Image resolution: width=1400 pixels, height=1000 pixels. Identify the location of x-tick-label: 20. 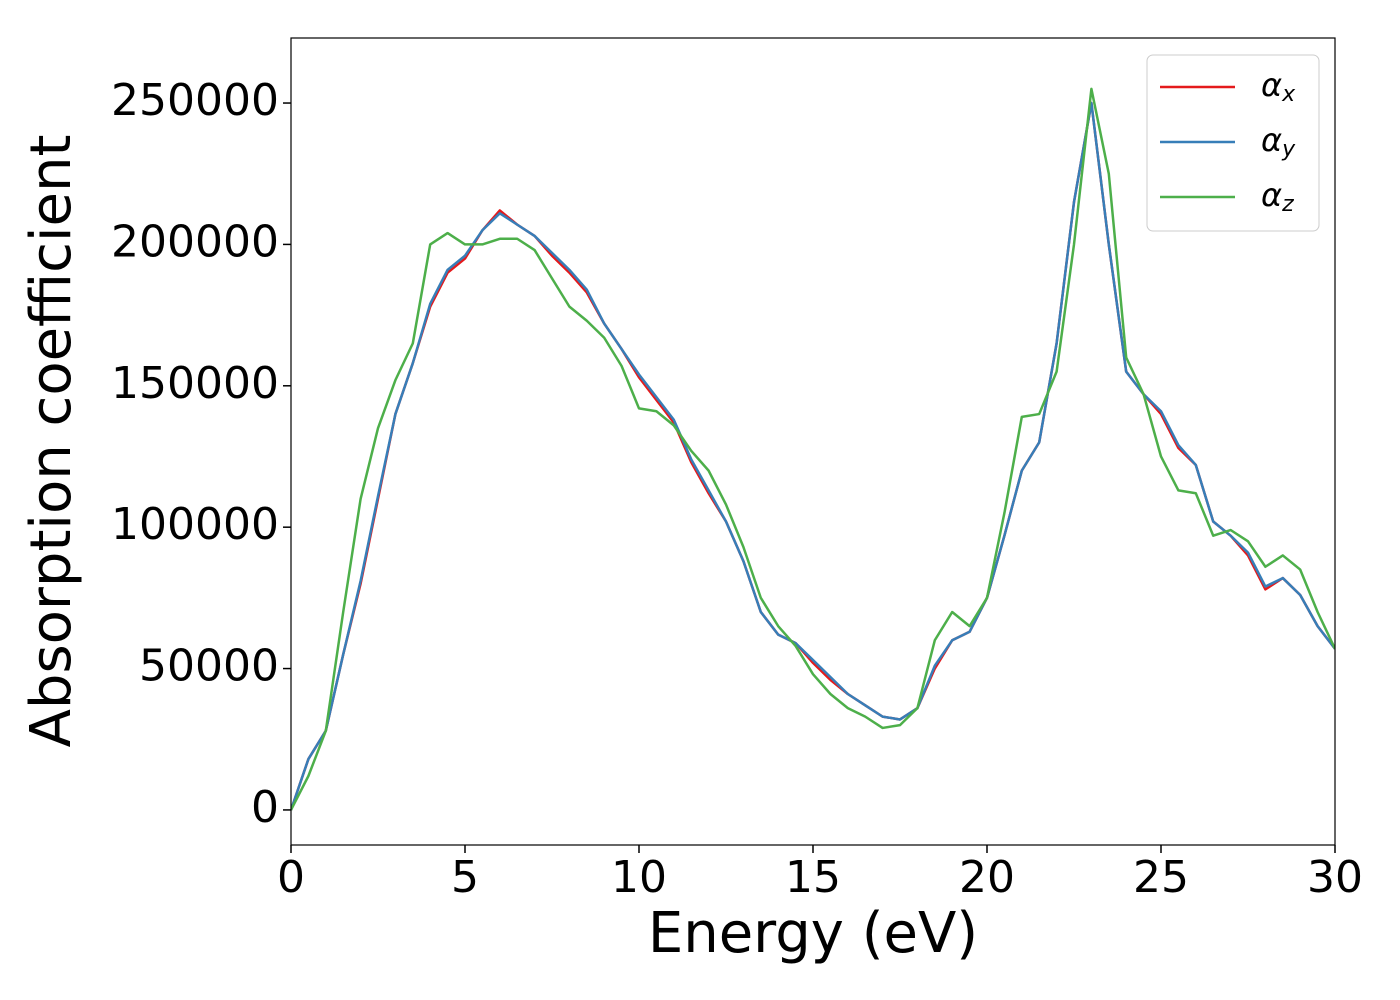
(987, 877).